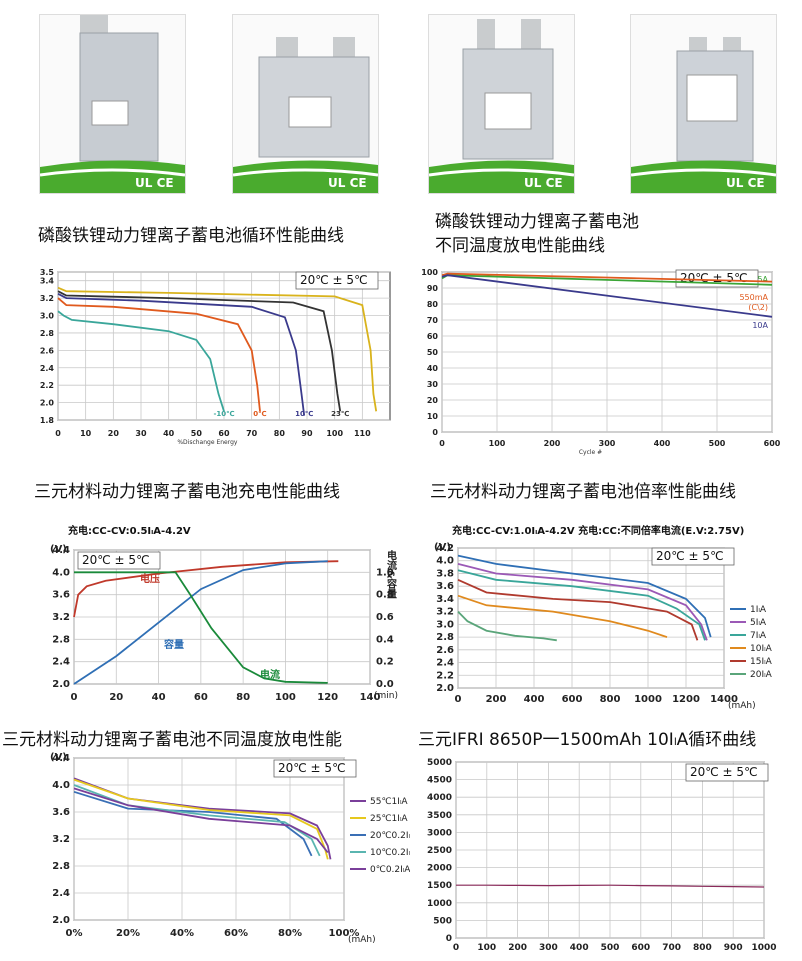 This screenshot has height=961, width=802. I want to click on y-tick-label: 90, so click(433, 288).